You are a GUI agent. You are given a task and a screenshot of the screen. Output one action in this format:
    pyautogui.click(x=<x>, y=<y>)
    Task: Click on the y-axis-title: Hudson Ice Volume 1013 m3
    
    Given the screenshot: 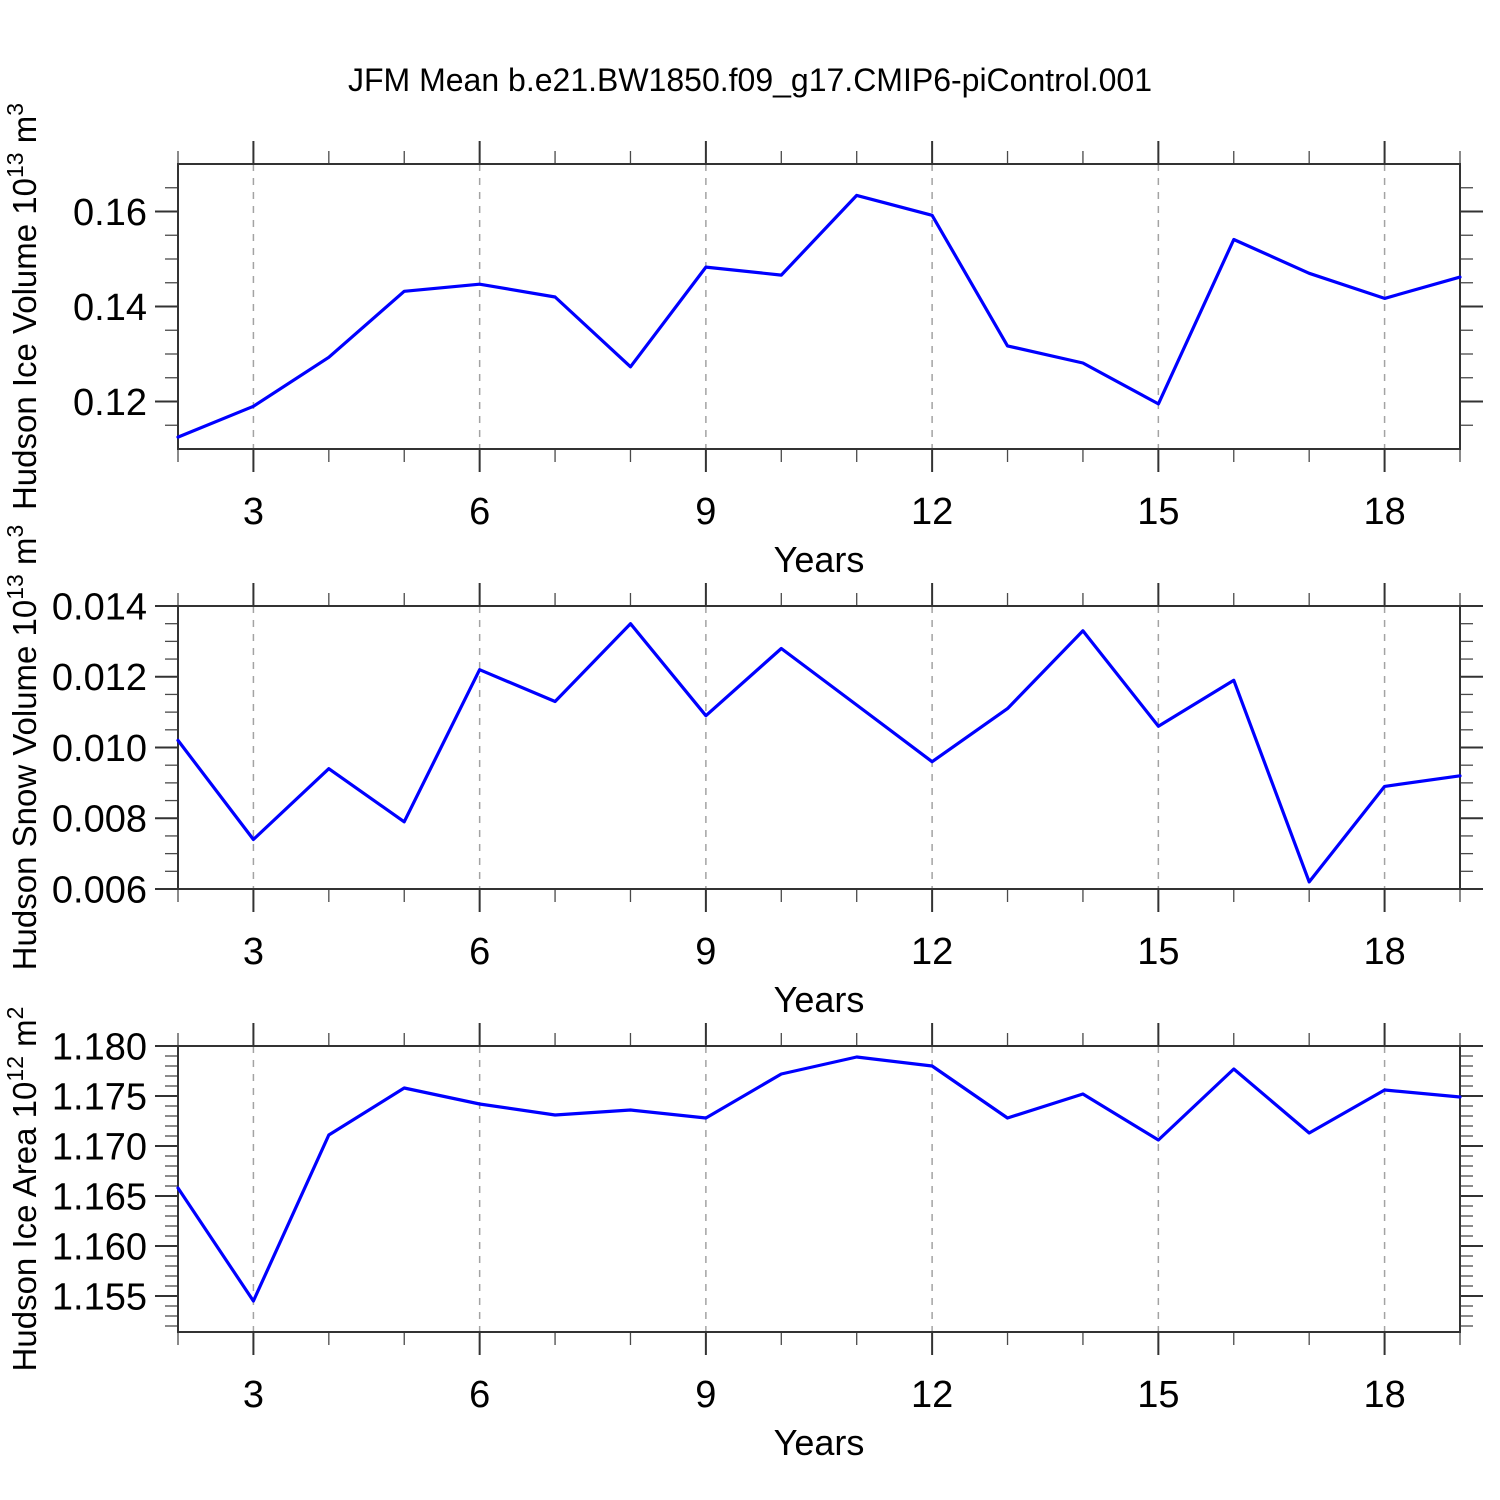 What is the action you would take?
    pyautogui.click(x=22, y=306)
    